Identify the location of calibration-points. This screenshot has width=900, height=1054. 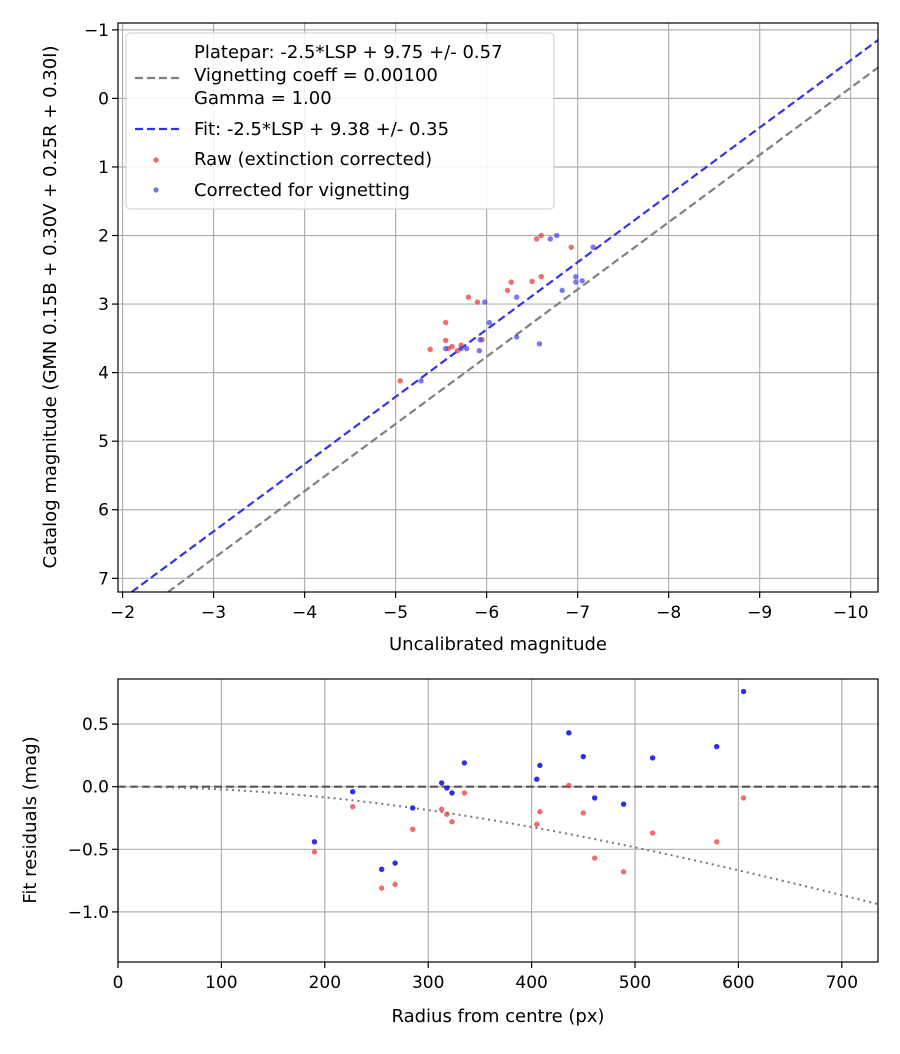
(496, 308).